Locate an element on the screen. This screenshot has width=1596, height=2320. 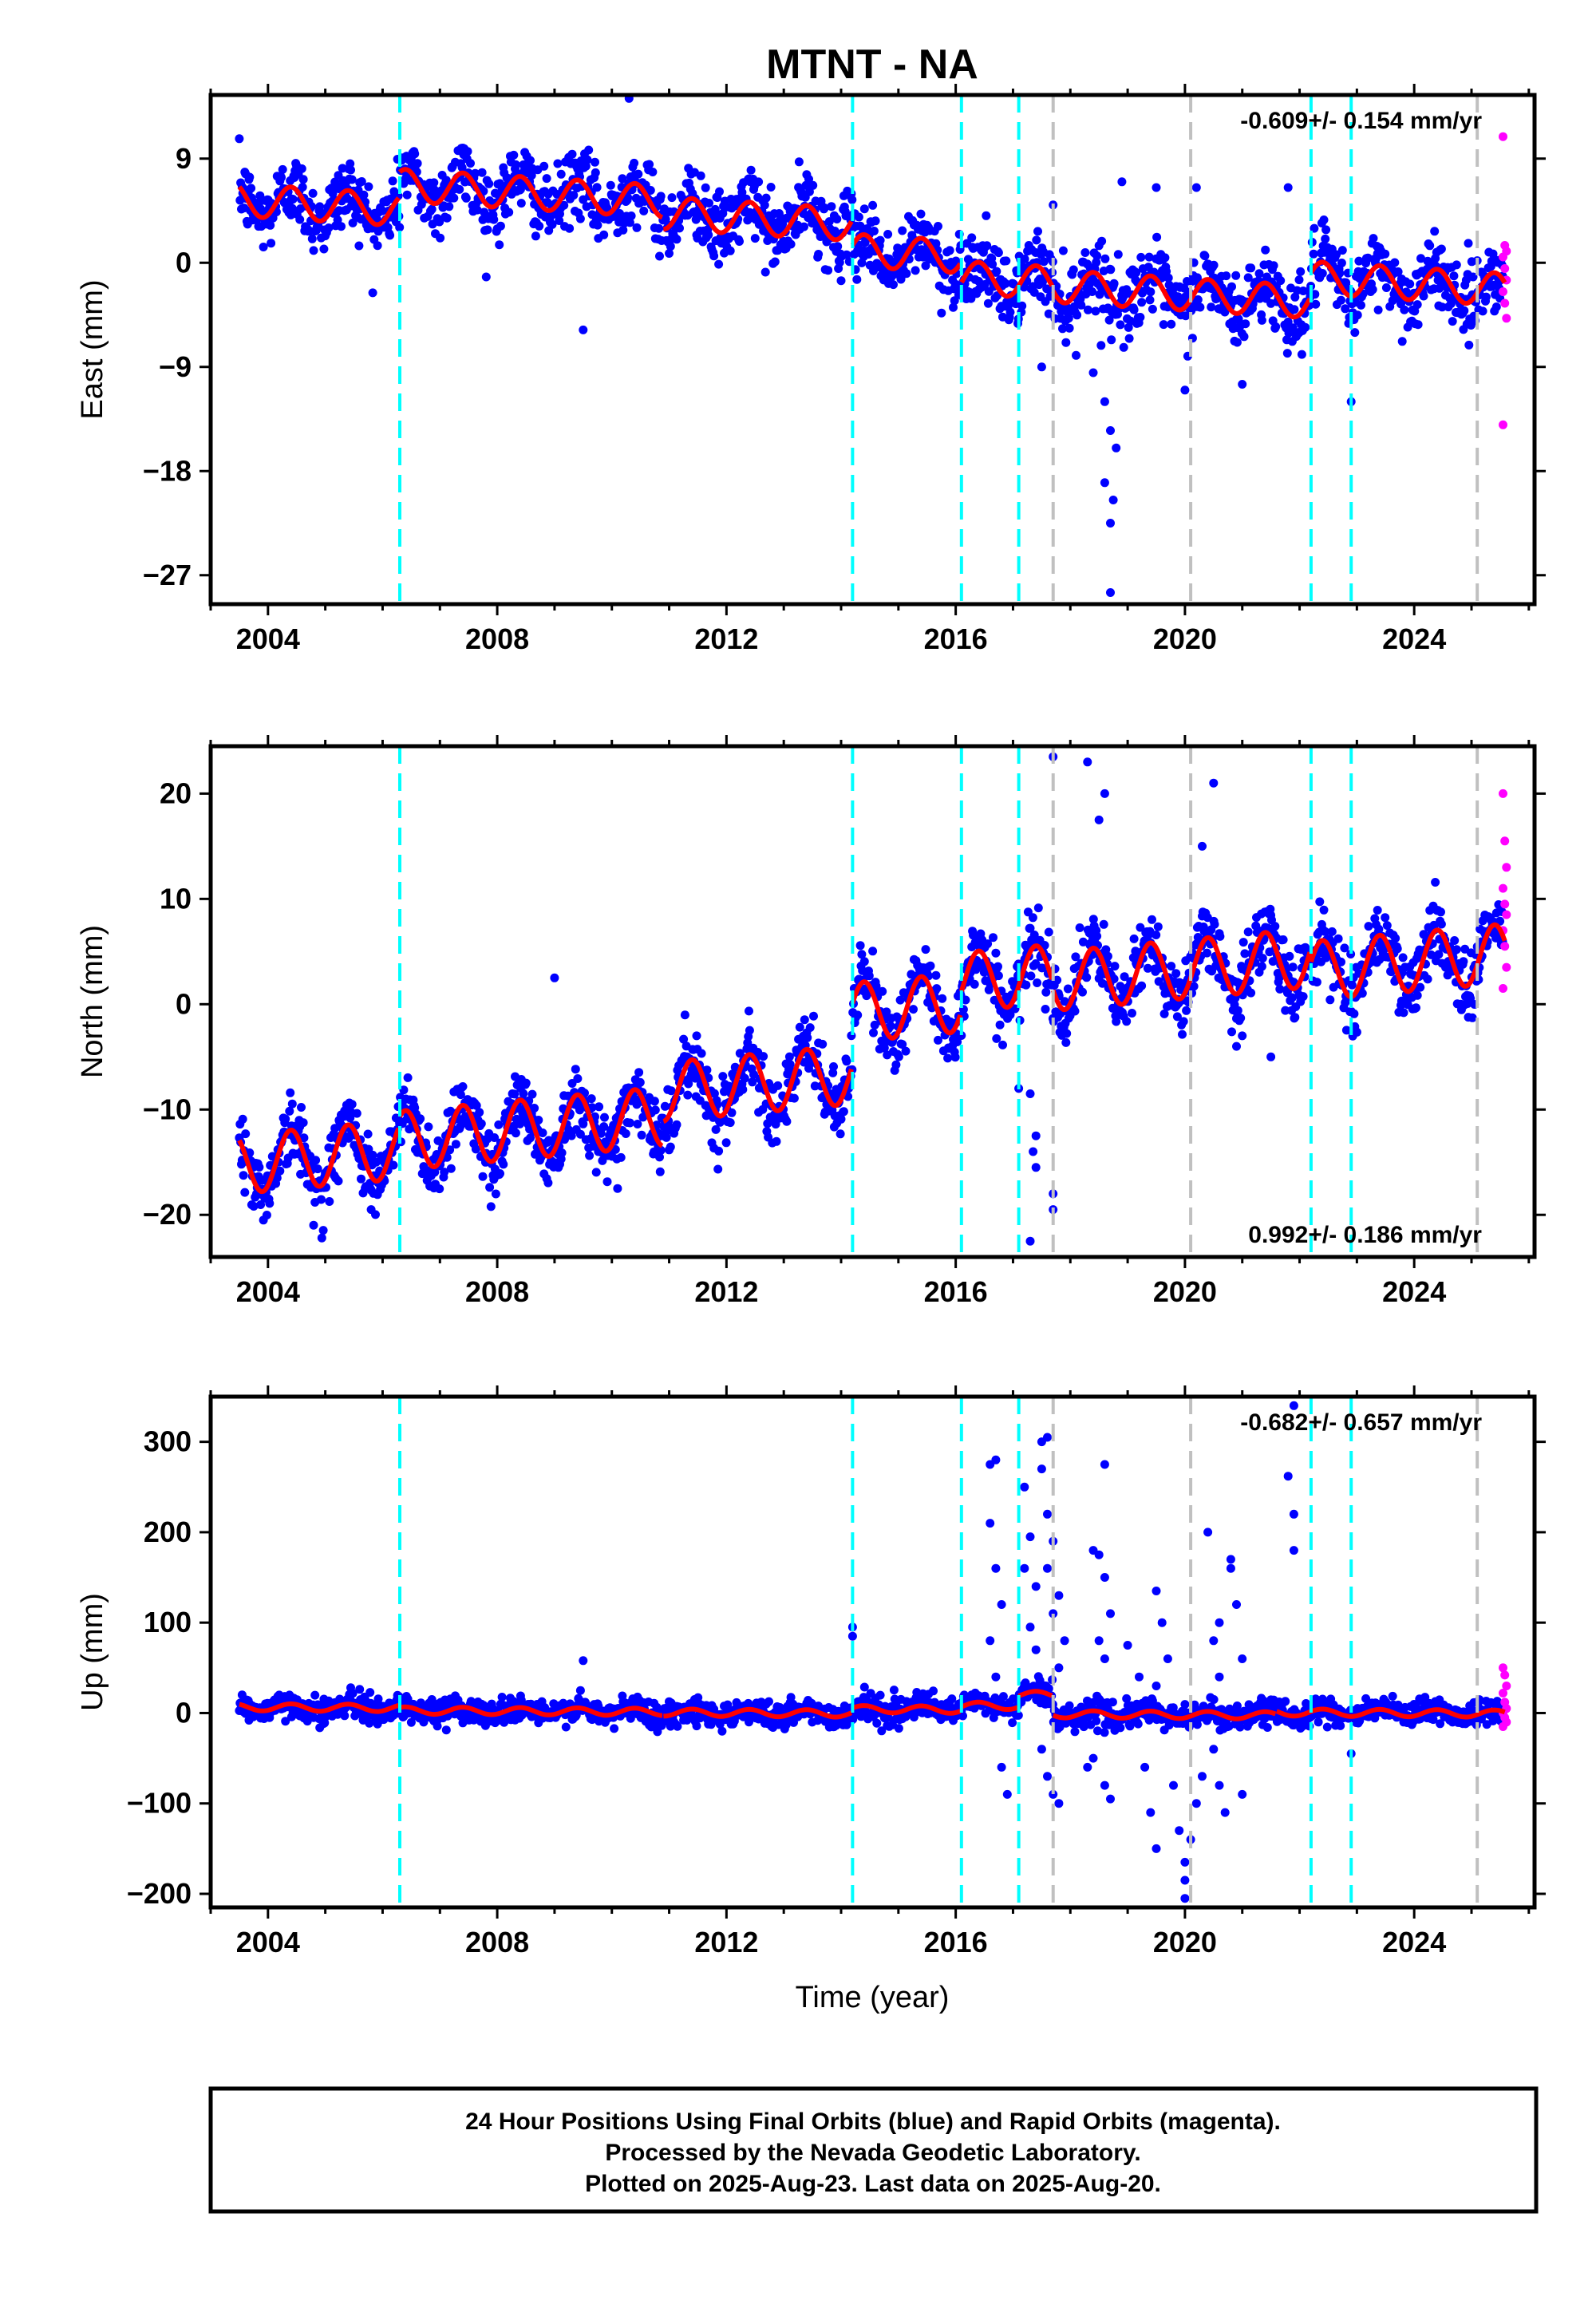
figure-title: MTNT - NA is located at coordinates (872, 64).